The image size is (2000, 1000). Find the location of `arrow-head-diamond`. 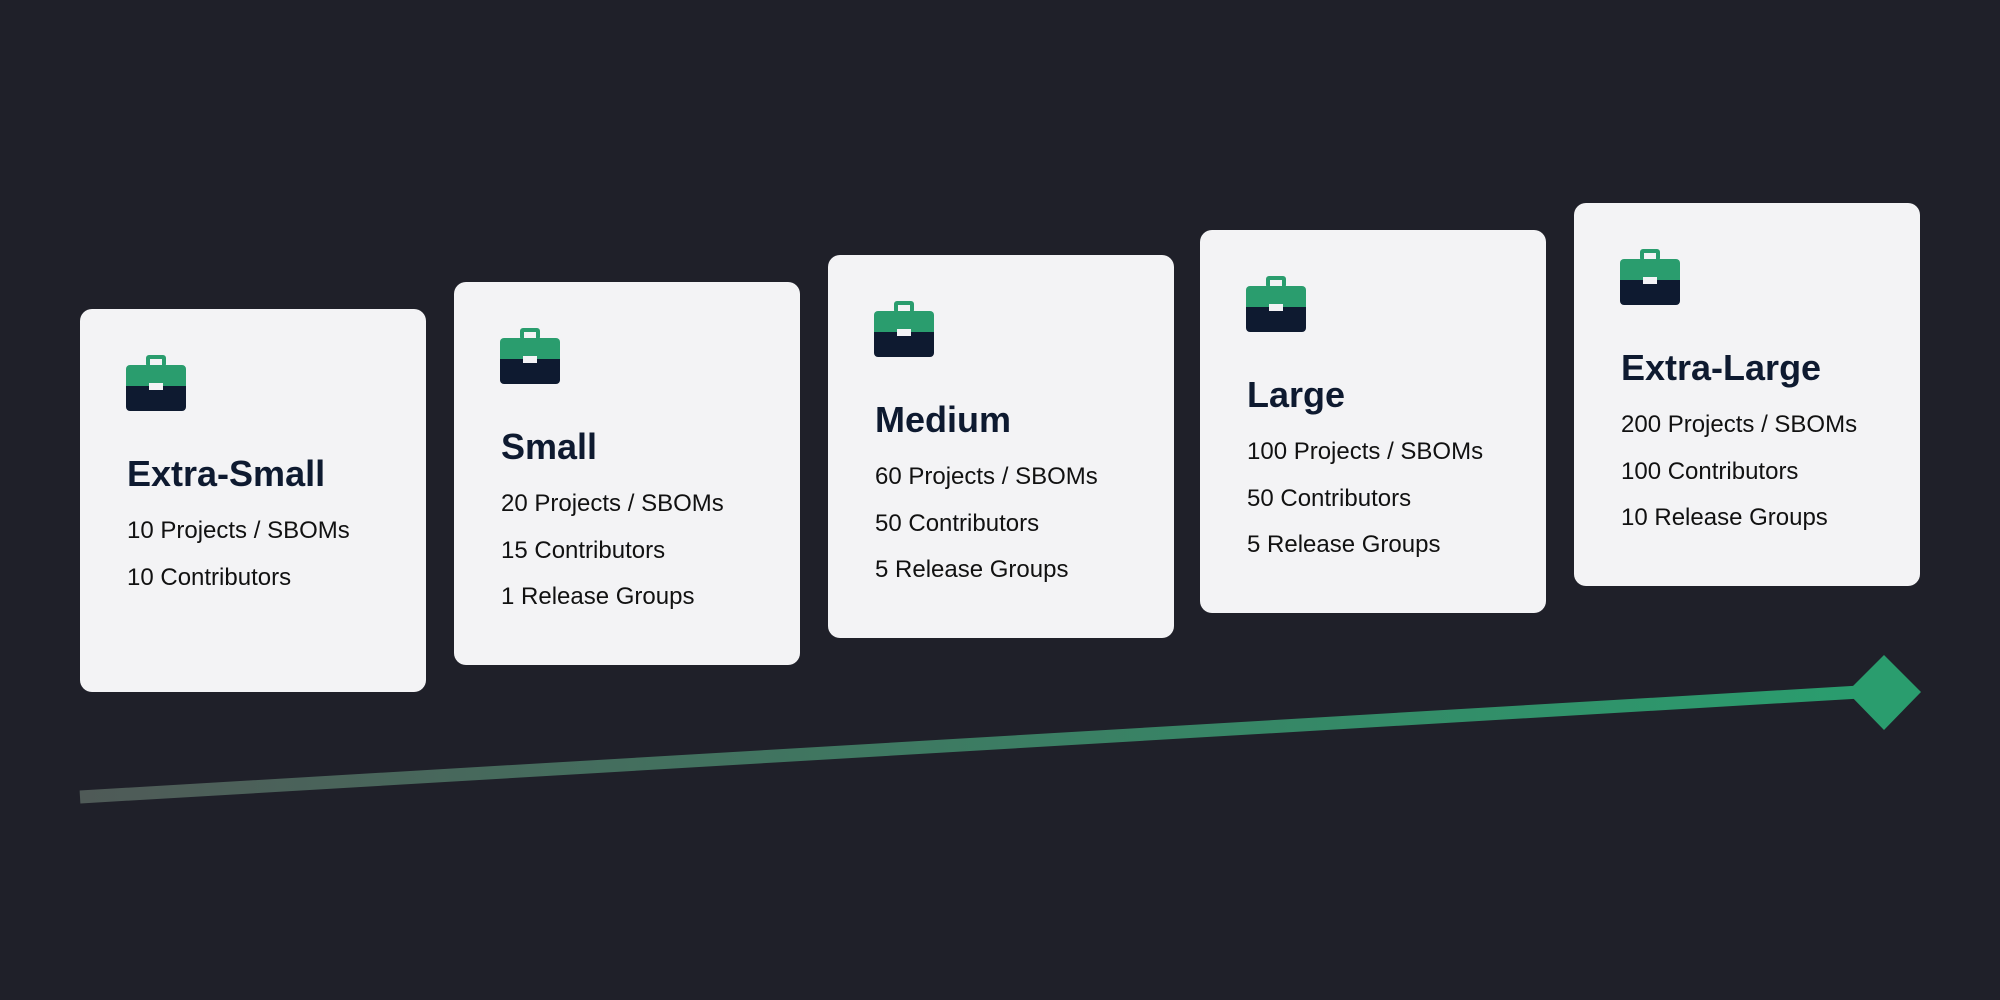

arrow-head-diamond is located at coordinates (1884, 692).